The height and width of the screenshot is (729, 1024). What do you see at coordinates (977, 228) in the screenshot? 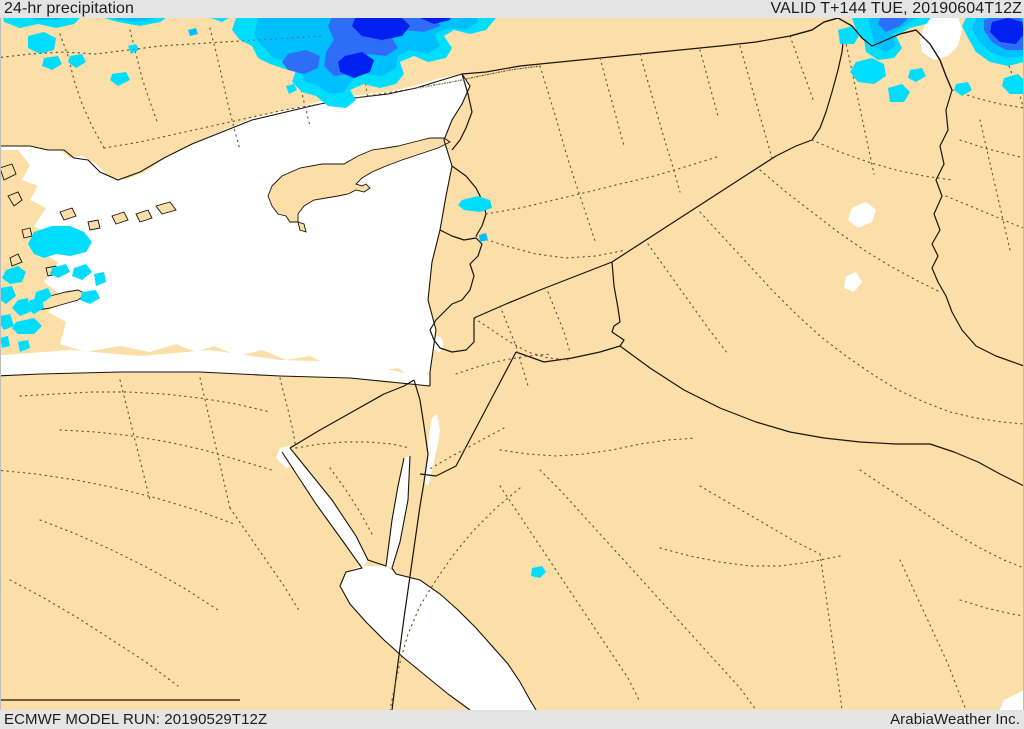
I see `border-iraq-iran` at bounding box center [977, 228].